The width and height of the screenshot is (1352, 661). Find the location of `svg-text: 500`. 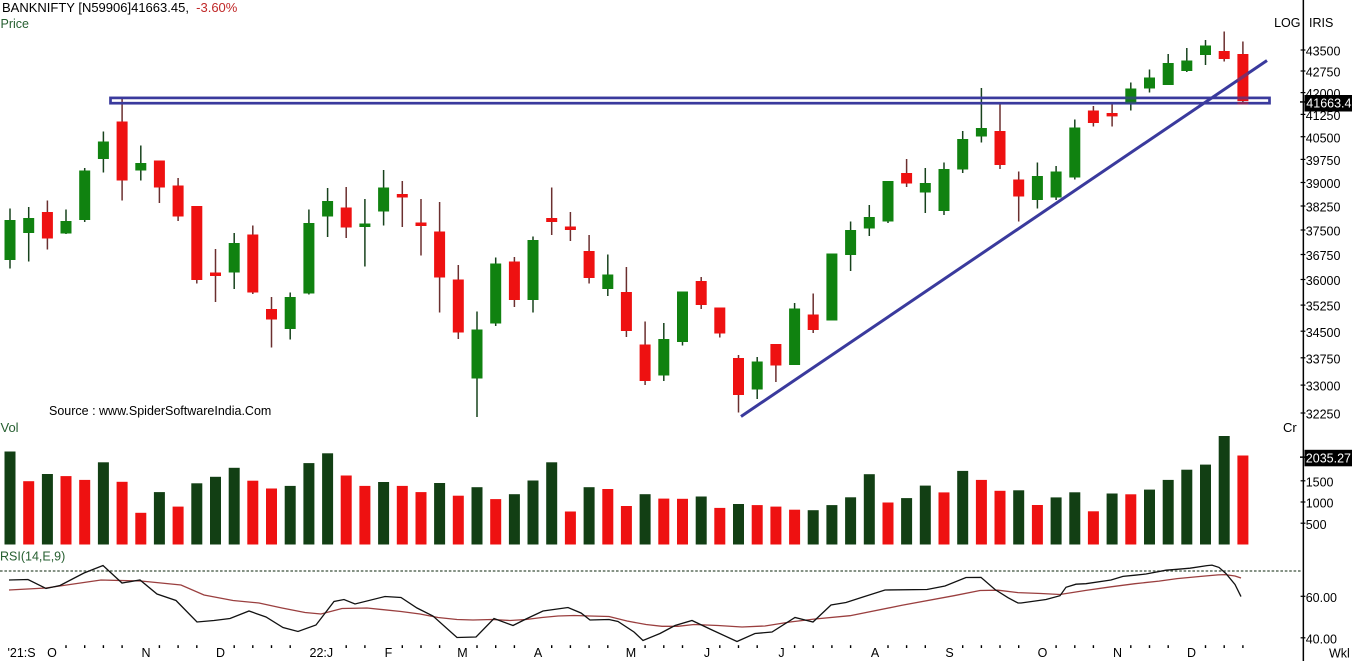

svg-text: 500 is located at coordinates (1316, 525).